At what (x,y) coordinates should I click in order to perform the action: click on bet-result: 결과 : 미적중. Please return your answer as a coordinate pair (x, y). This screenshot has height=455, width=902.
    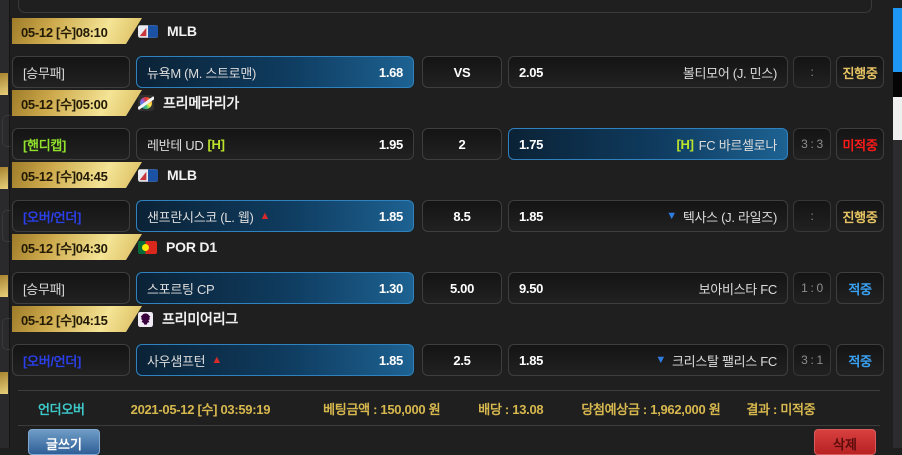
    Looking at the image, I should click on (781, 409).